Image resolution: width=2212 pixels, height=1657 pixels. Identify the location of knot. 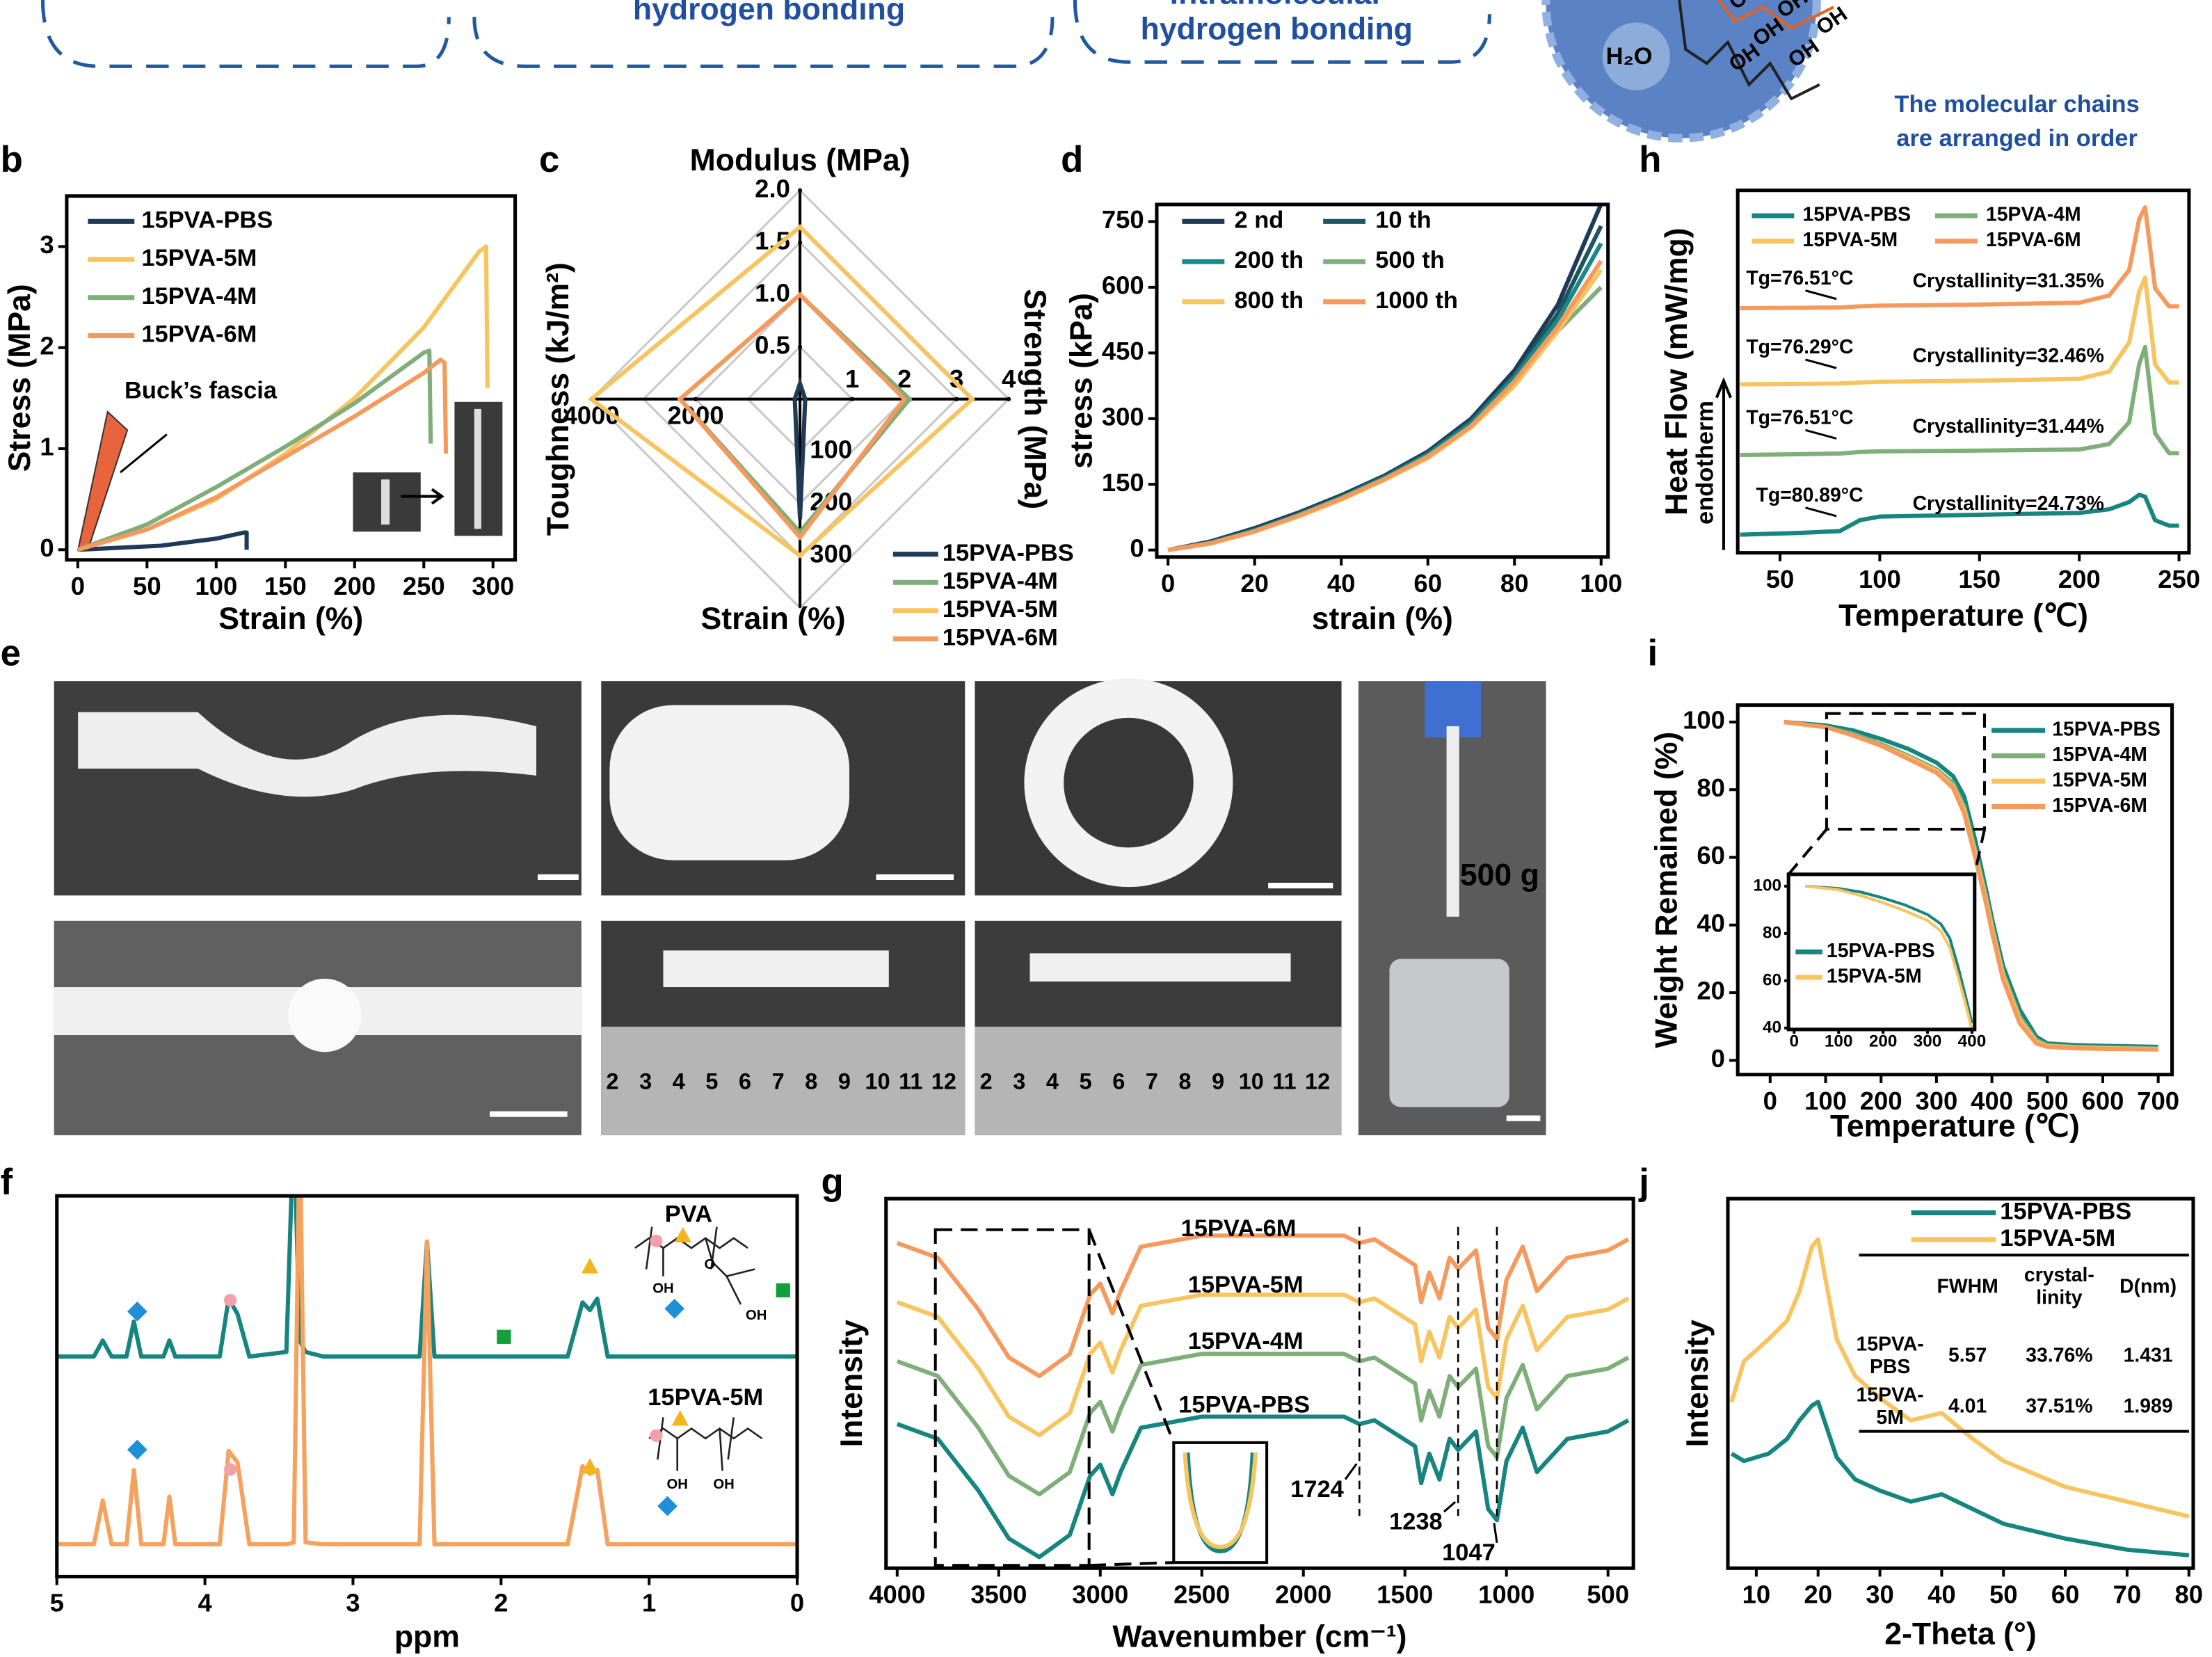
(325, 1015).